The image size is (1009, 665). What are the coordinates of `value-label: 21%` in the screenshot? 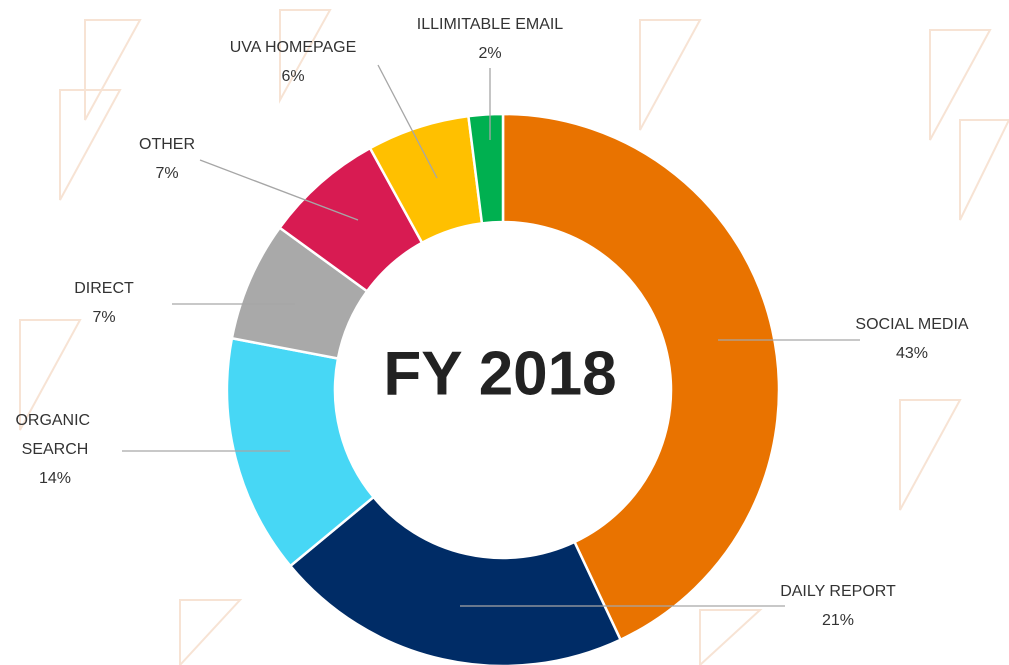 It's located at (838, 620).